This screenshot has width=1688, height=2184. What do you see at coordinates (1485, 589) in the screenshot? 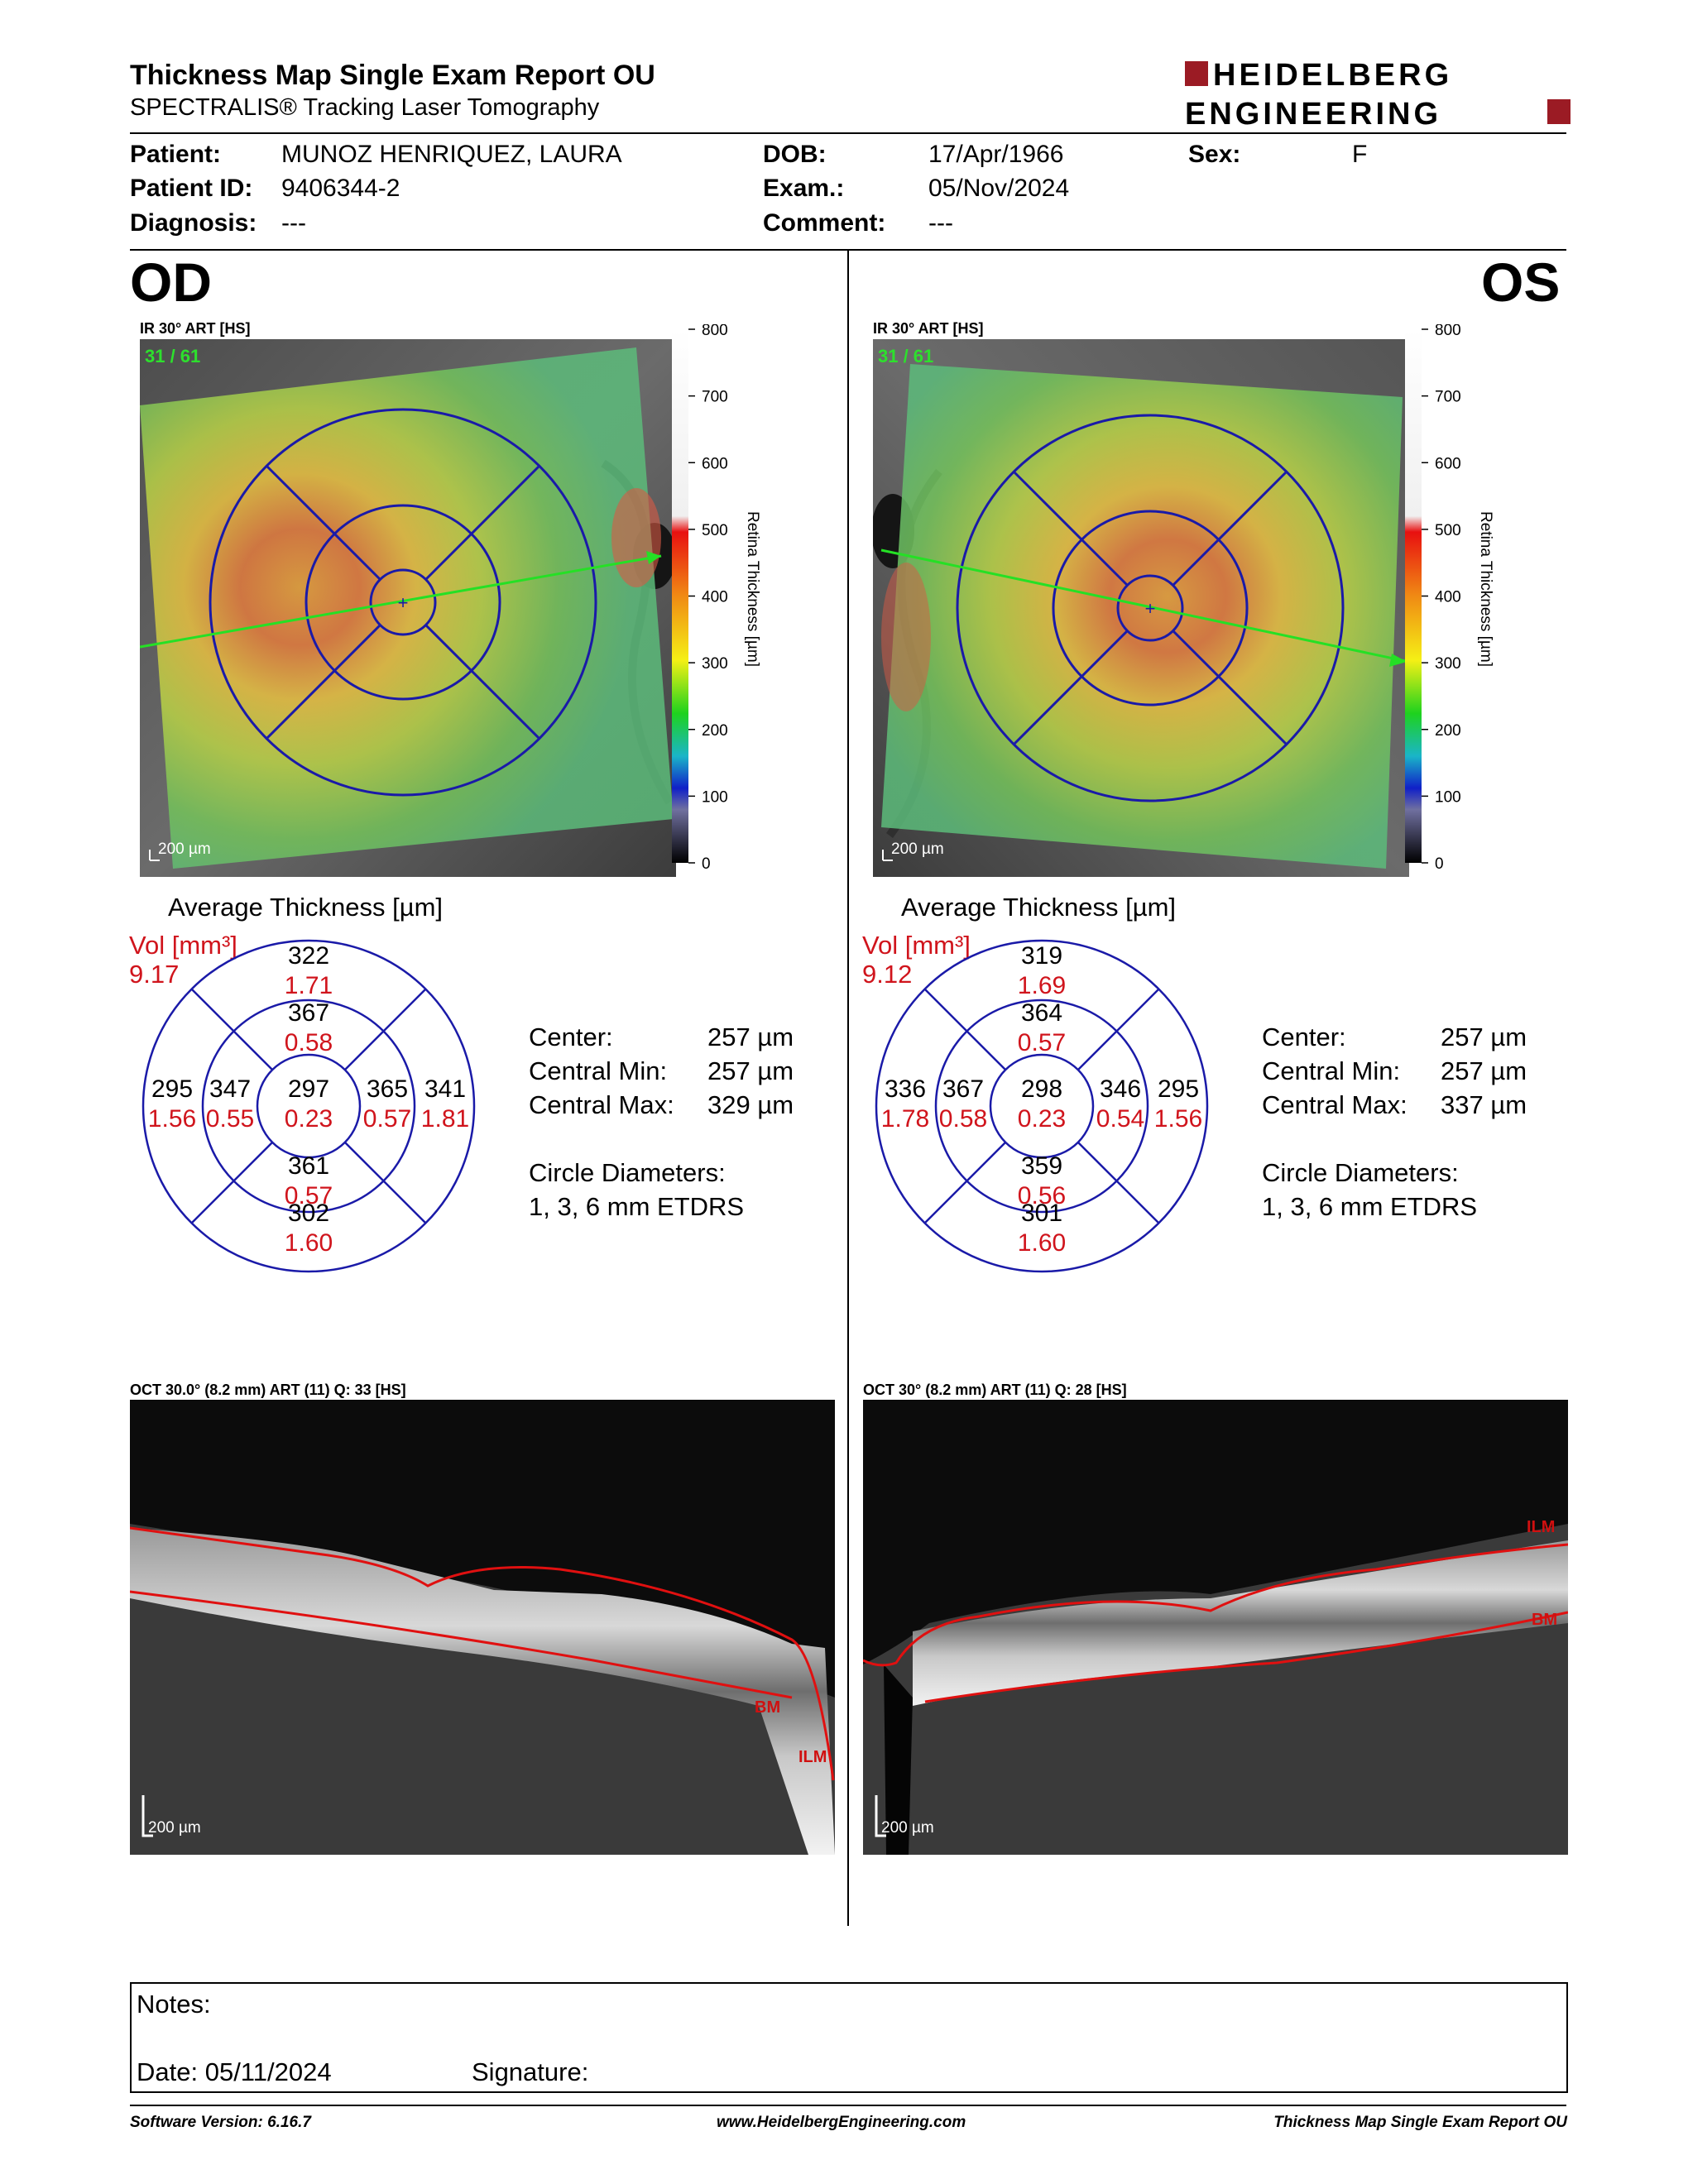
I see `os-scale-label: Retina Thickness [µm]` at bounding box center [1485, 589].